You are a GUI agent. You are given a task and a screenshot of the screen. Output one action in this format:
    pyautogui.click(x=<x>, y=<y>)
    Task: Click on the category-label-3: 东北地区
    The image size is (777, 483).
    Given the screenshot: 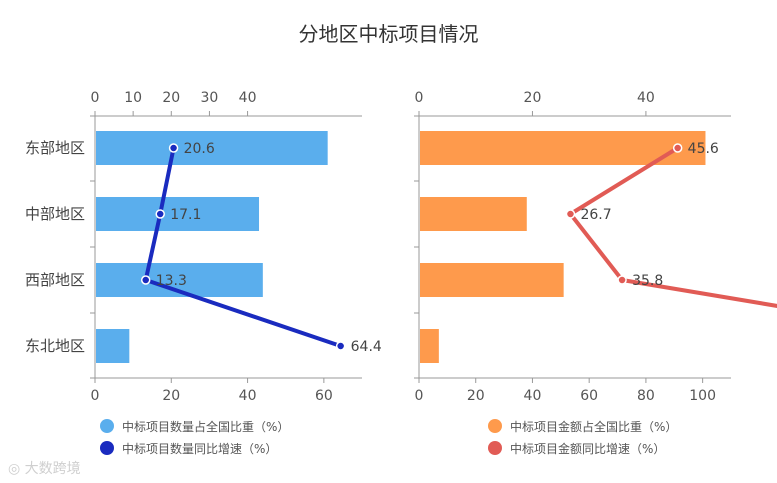 What is the action you would take?
    pyautogui.click(x=55, y=346)
    